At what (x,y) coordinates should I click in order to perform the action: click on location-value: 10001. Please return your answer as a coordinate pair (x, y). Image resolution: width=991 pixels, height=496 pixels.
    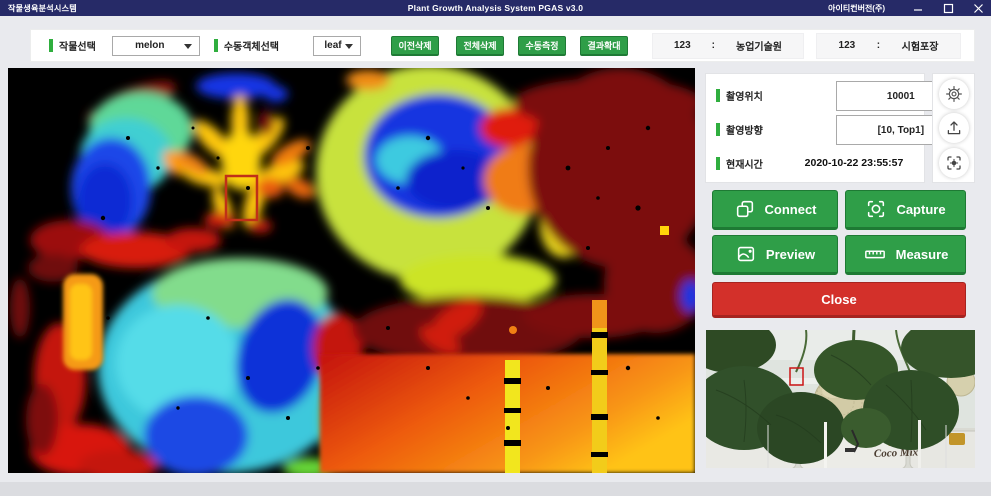
    Looking at the image, I should click on (900, 96).